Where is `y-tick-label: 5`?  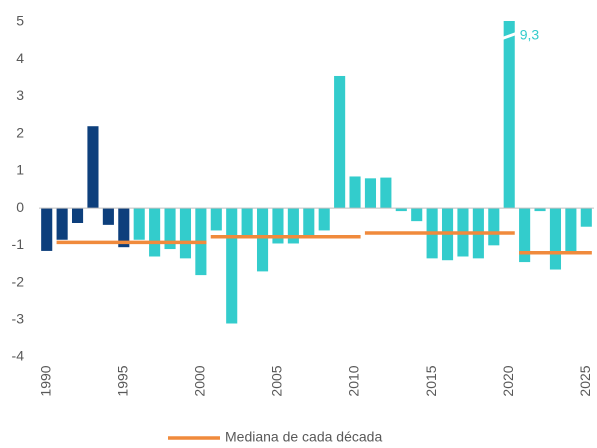
y-tick-label: 5 is located at coordinates (20, 21).